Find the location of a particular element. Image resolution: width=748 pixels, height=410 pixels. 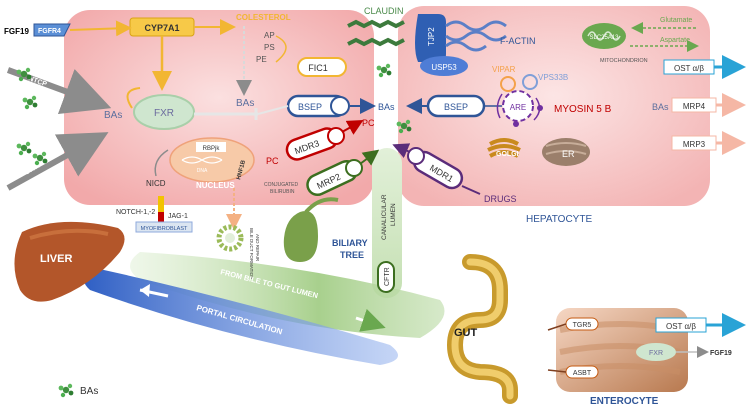

liver-shape is located at coordinates (69, 261).